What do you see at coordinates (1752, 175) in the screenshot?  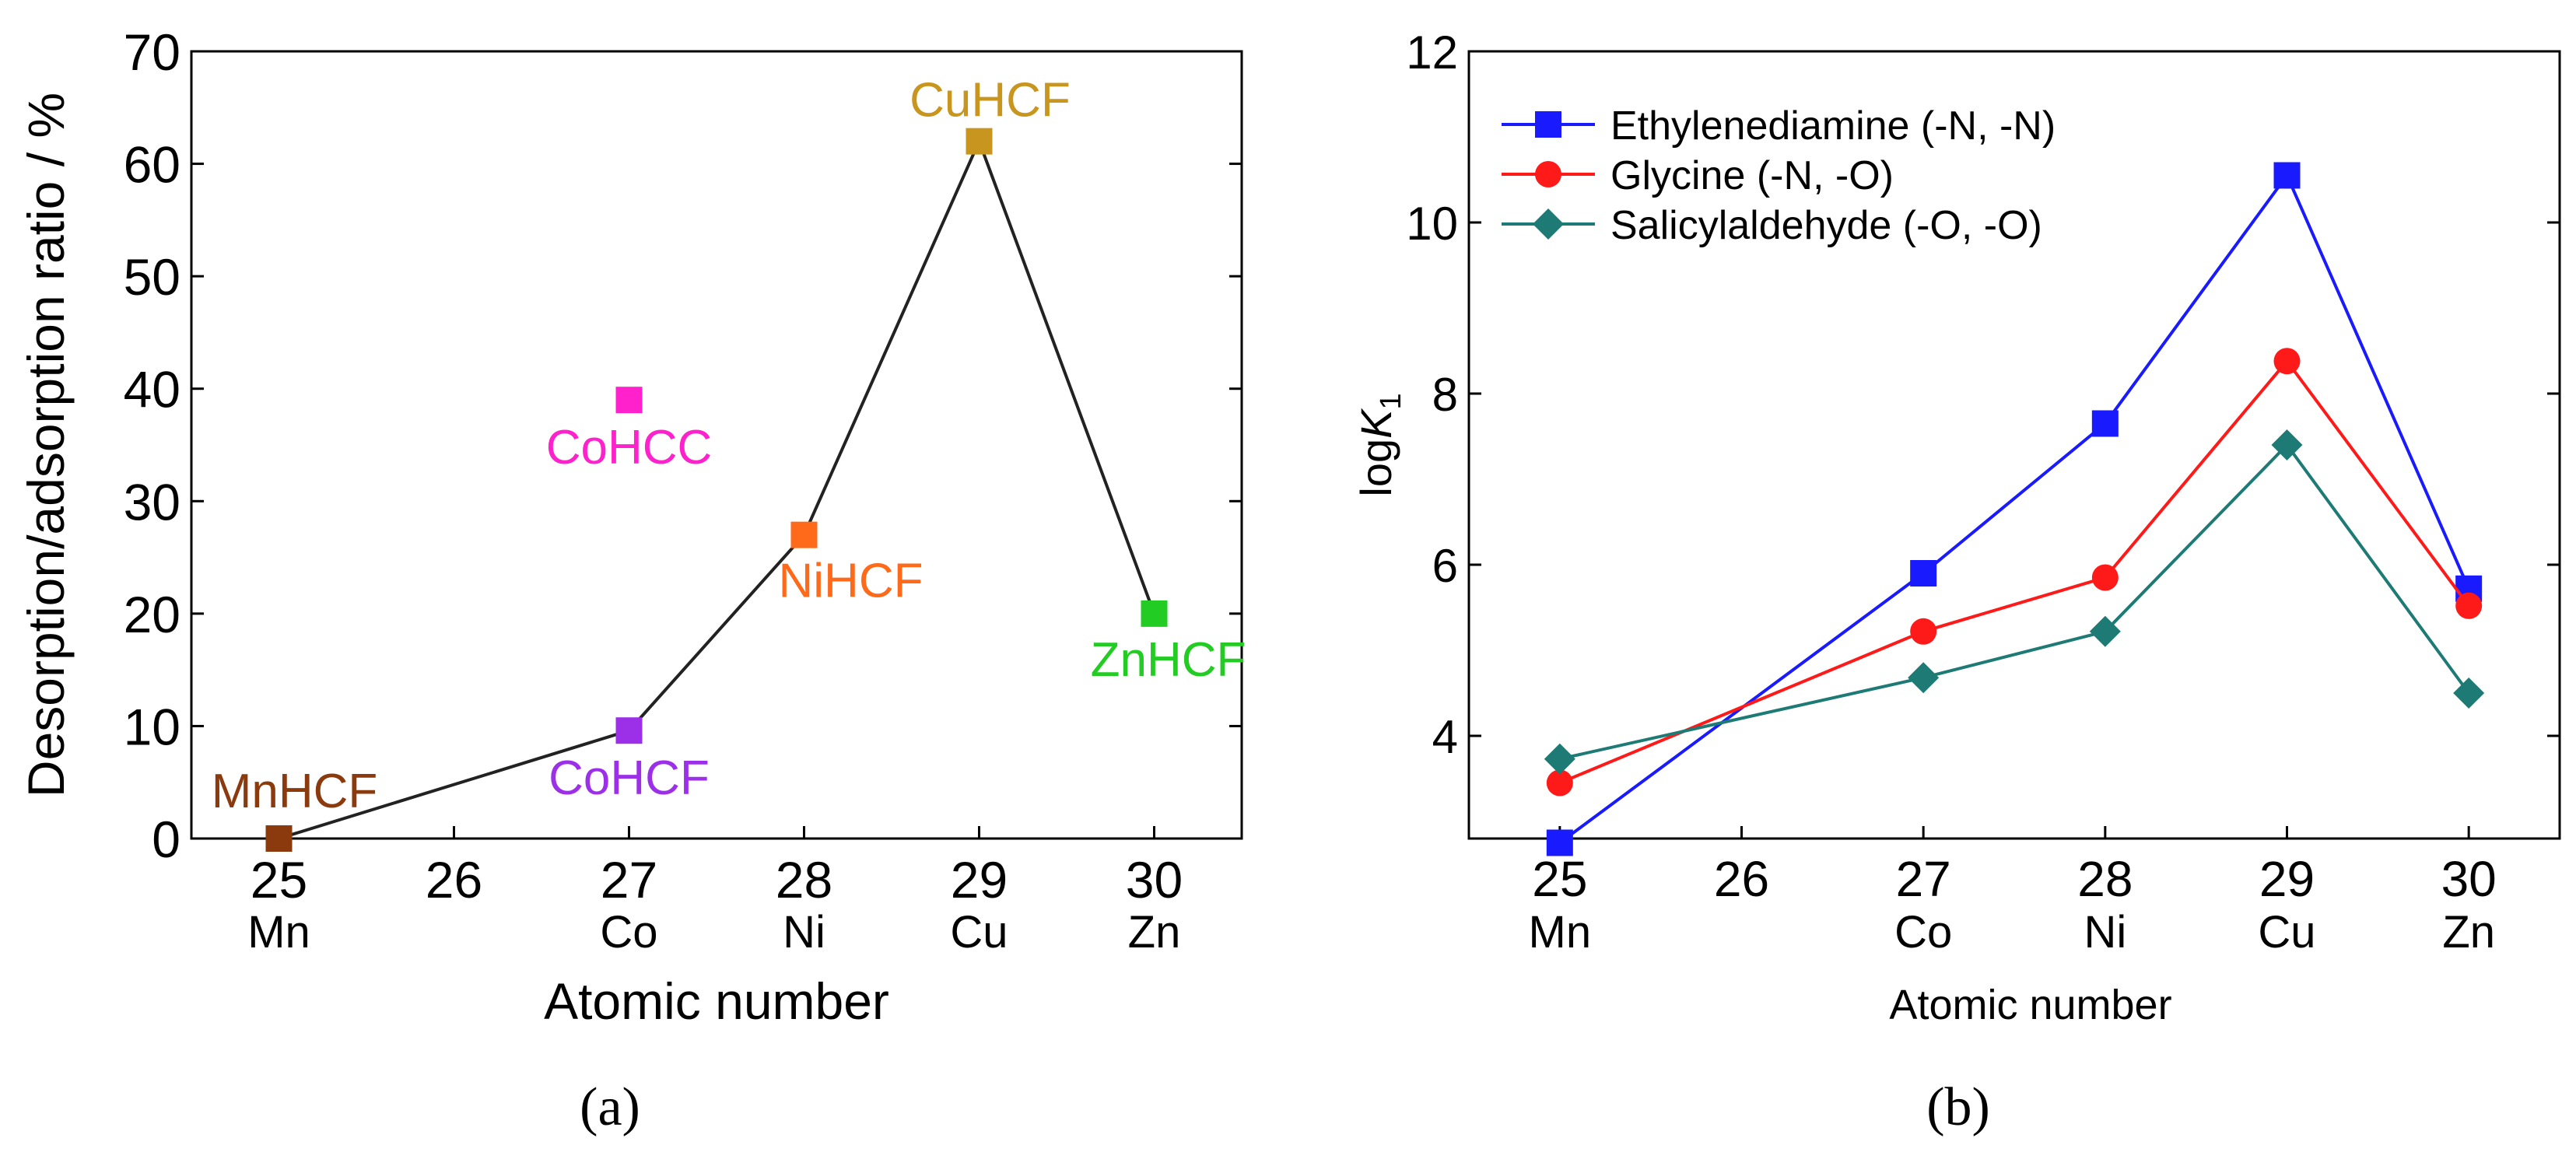 I see `legend-label: Glycine (-N, -O)` at bounding box center [1752, 175].